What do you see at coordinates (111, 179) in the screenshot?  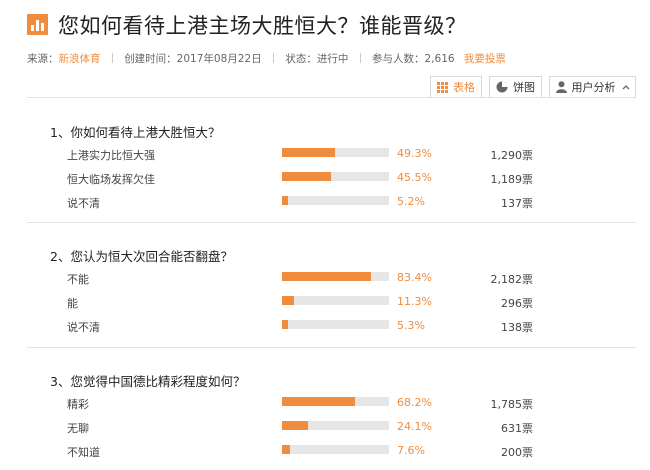 I see `option-label: 恒大临场发挥欠佳` at bounding box center [111, 179].